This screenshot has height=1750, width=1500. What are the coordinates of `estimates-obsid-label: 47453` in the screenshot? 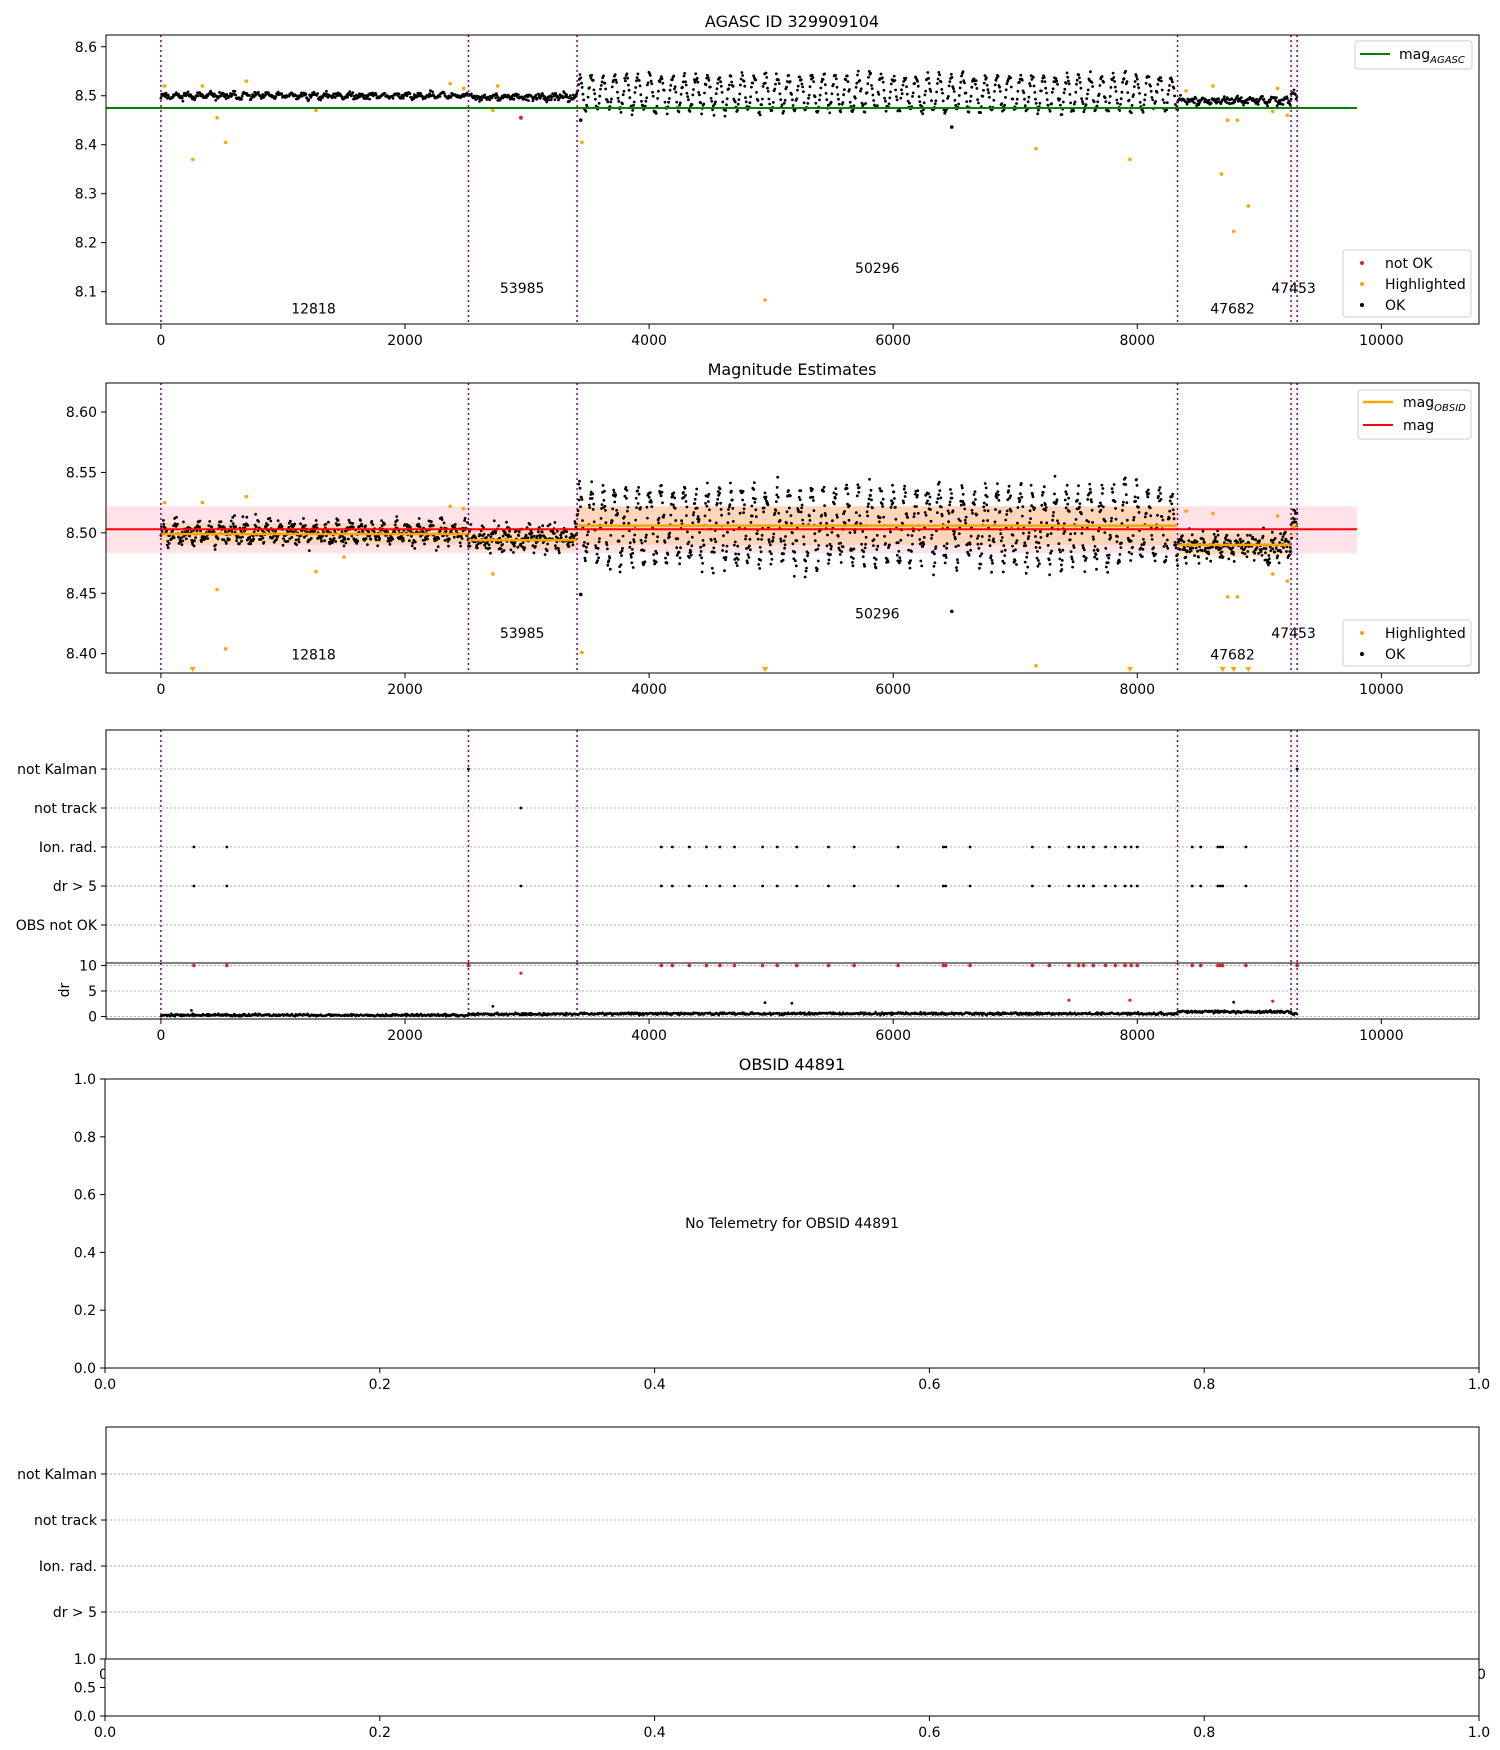 It's located at (1293, 634).